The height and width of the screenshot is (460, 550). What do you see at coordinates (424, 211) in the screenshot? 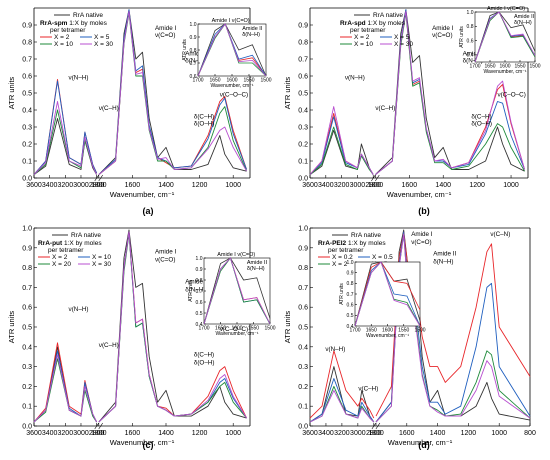
I see `panel-label: (b)` at bounding box center [424, 211].